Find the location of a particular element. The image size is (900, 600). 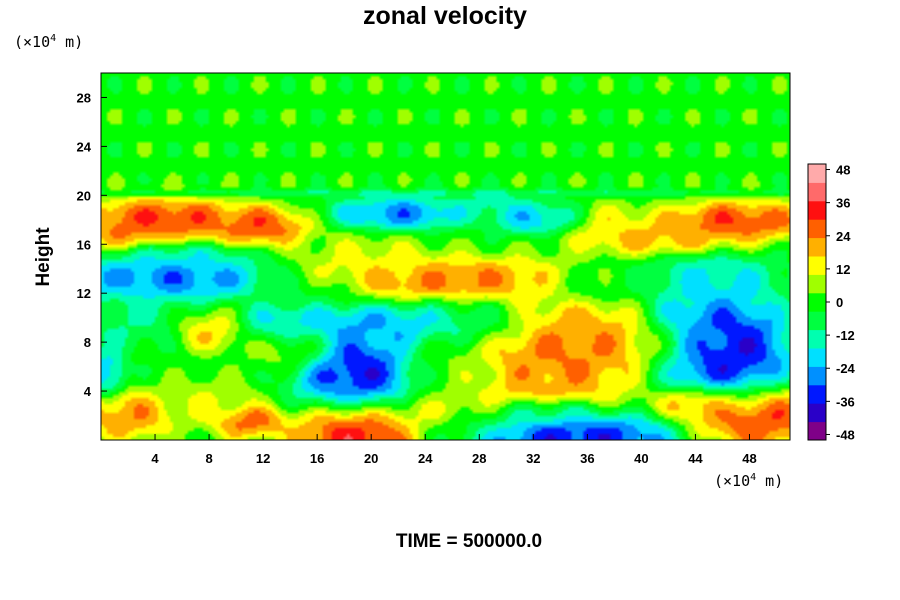

colorbar-tick-label: -12 is located at coordinates (845, 335).